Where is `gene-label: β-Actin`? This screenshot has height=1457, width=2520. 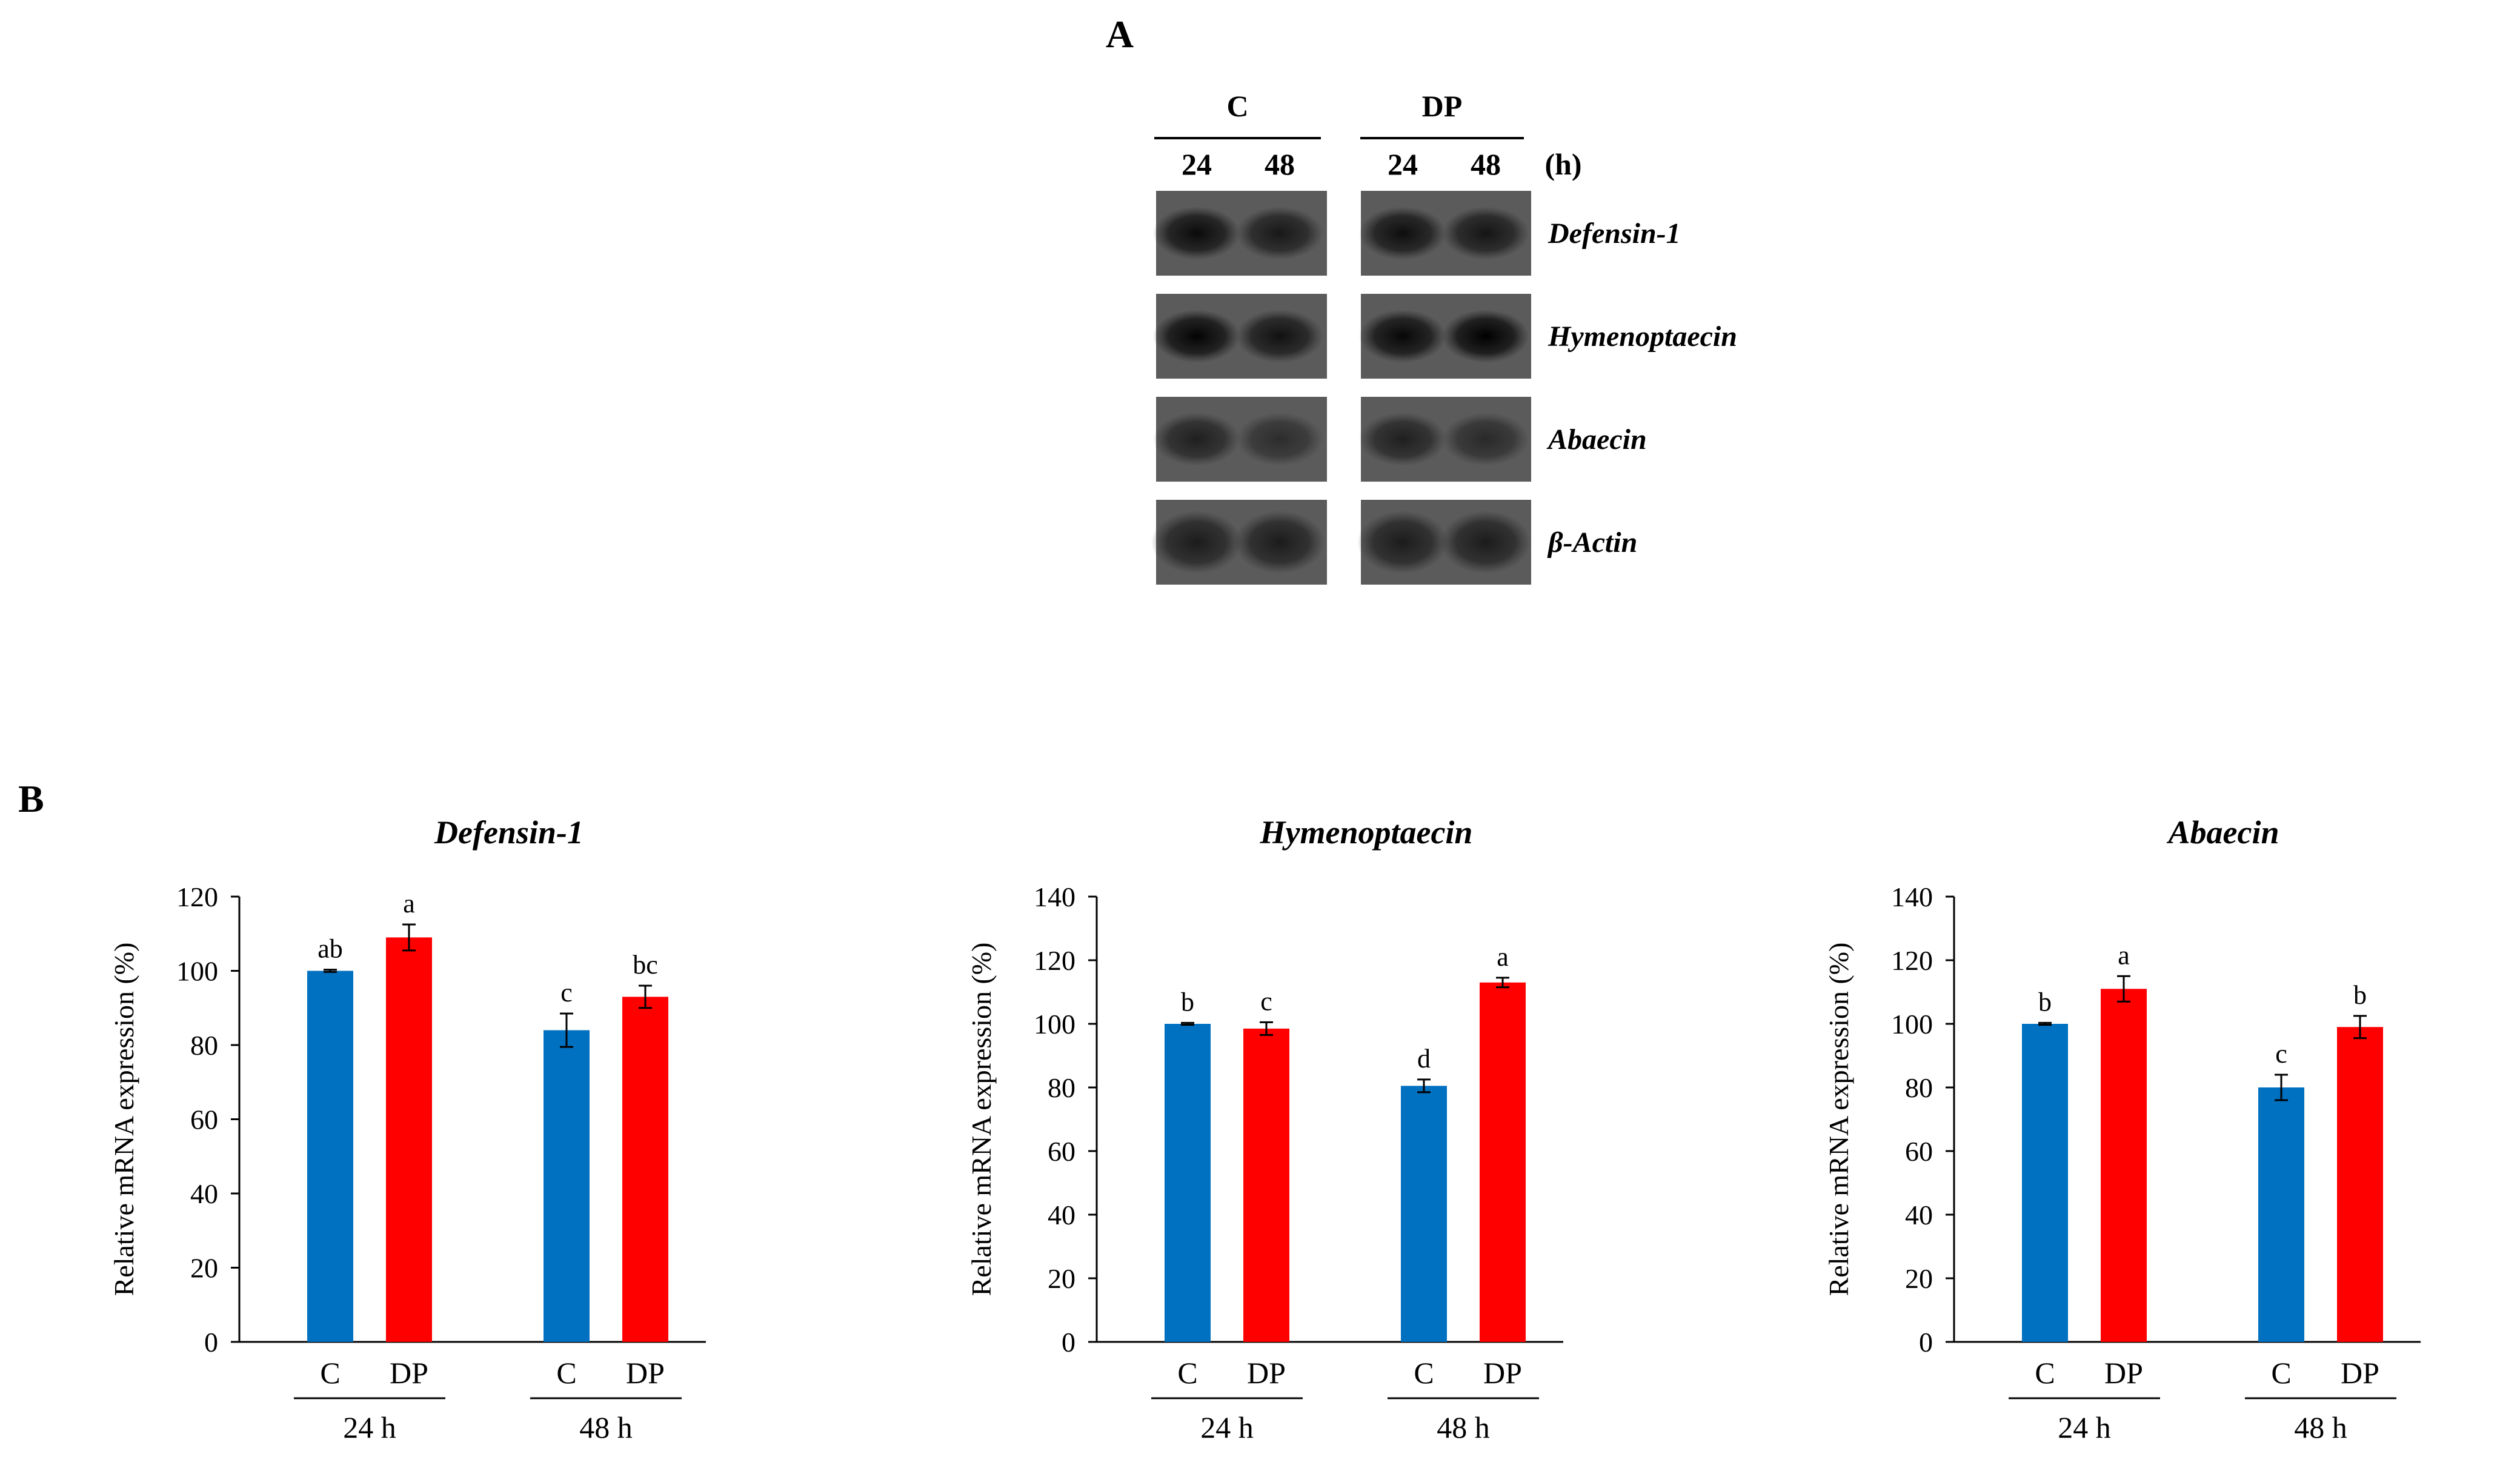
gene-label: β-Actin is located at coordinates (1592, 542).